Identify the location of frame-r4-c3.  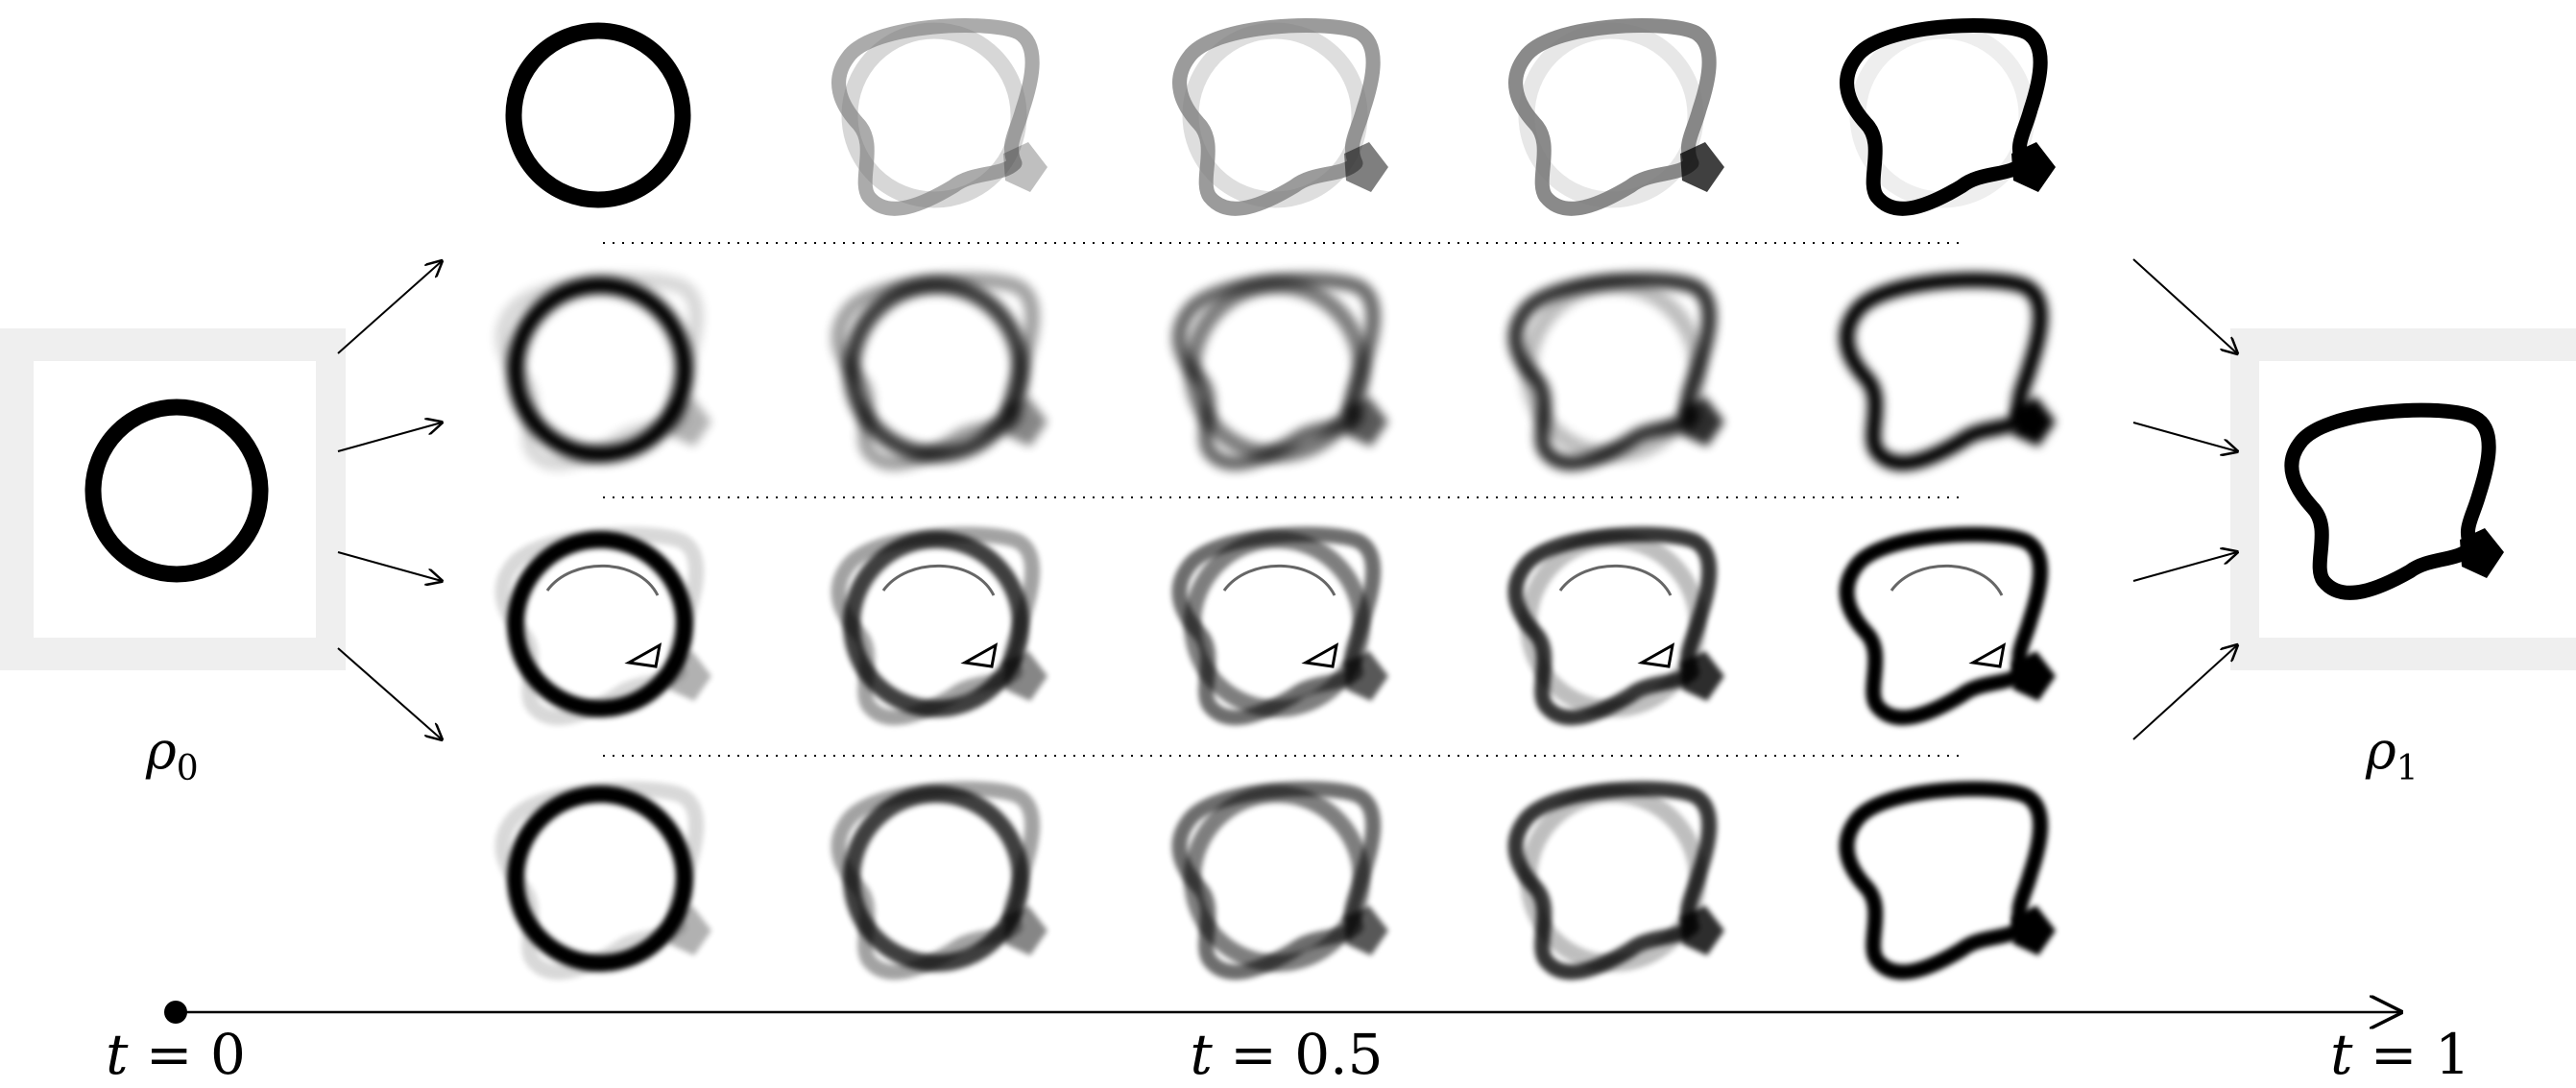
(1279, 880).